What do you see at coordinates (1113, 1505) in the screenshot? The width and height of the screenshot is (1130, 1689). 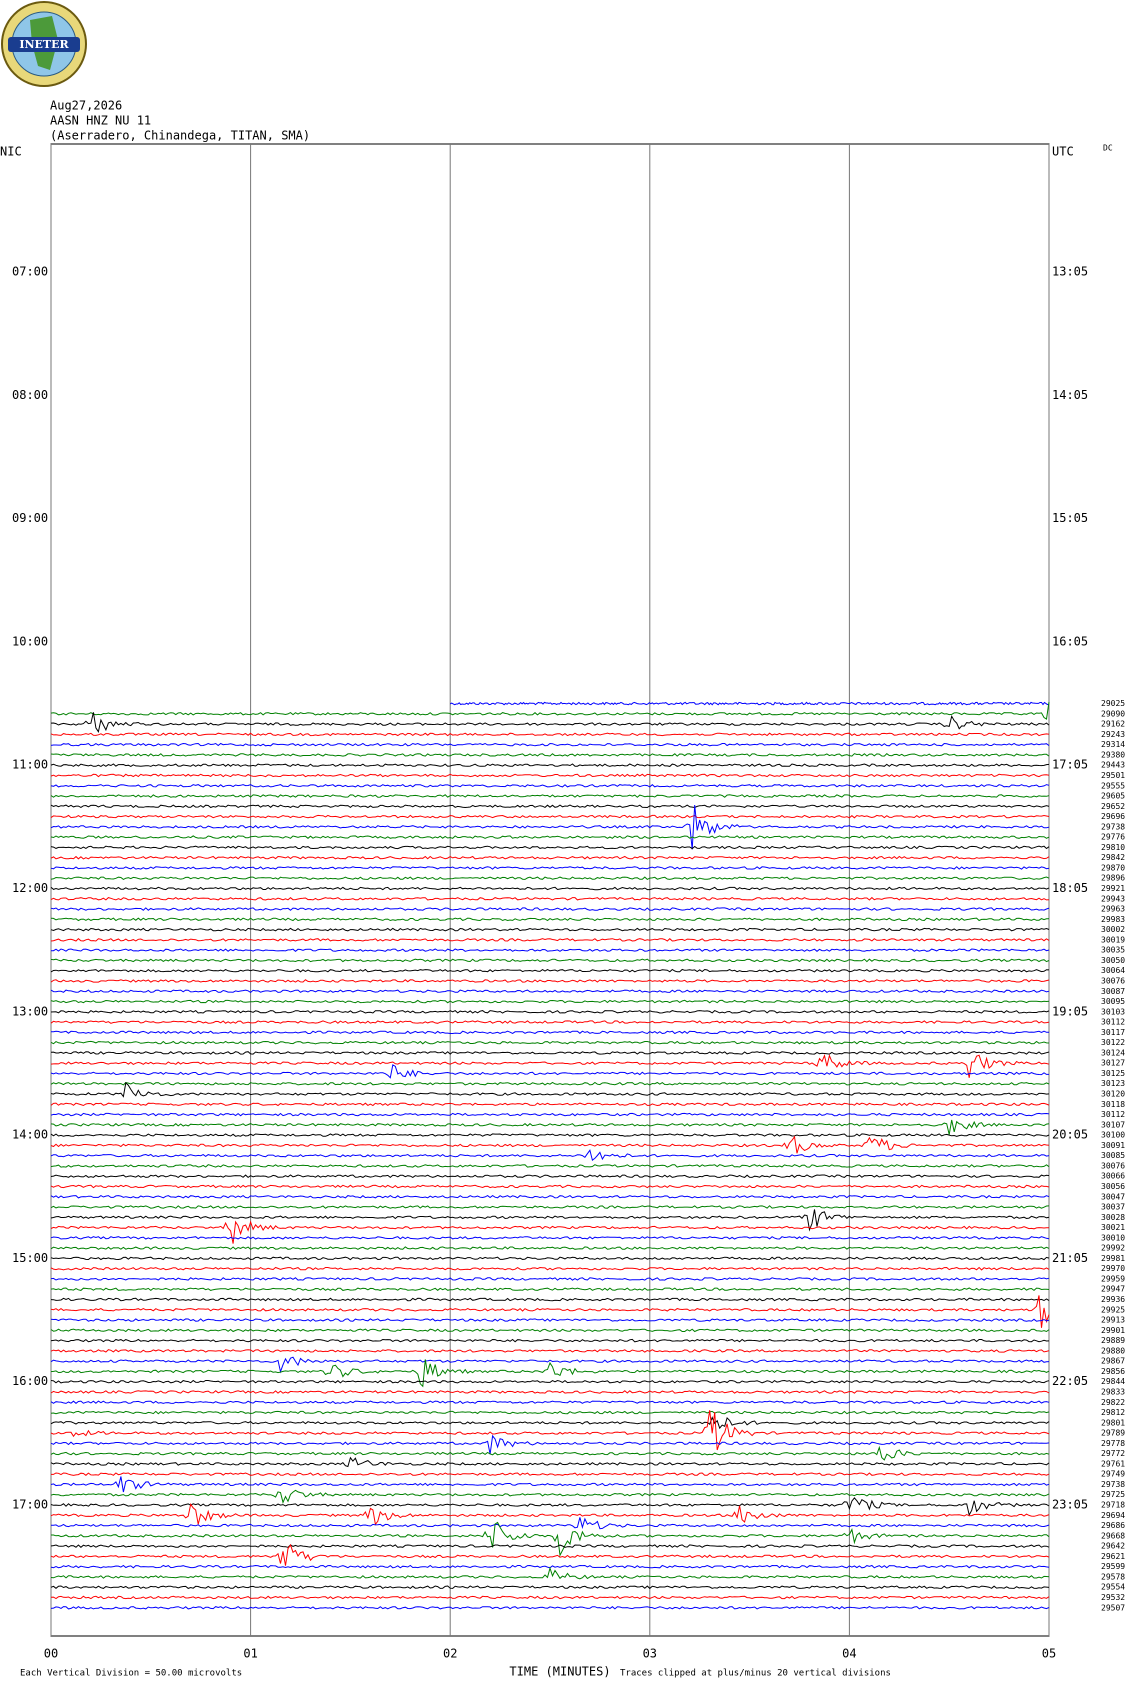 I see `trace-label: 29718` at bounding box center [1113, 1505].